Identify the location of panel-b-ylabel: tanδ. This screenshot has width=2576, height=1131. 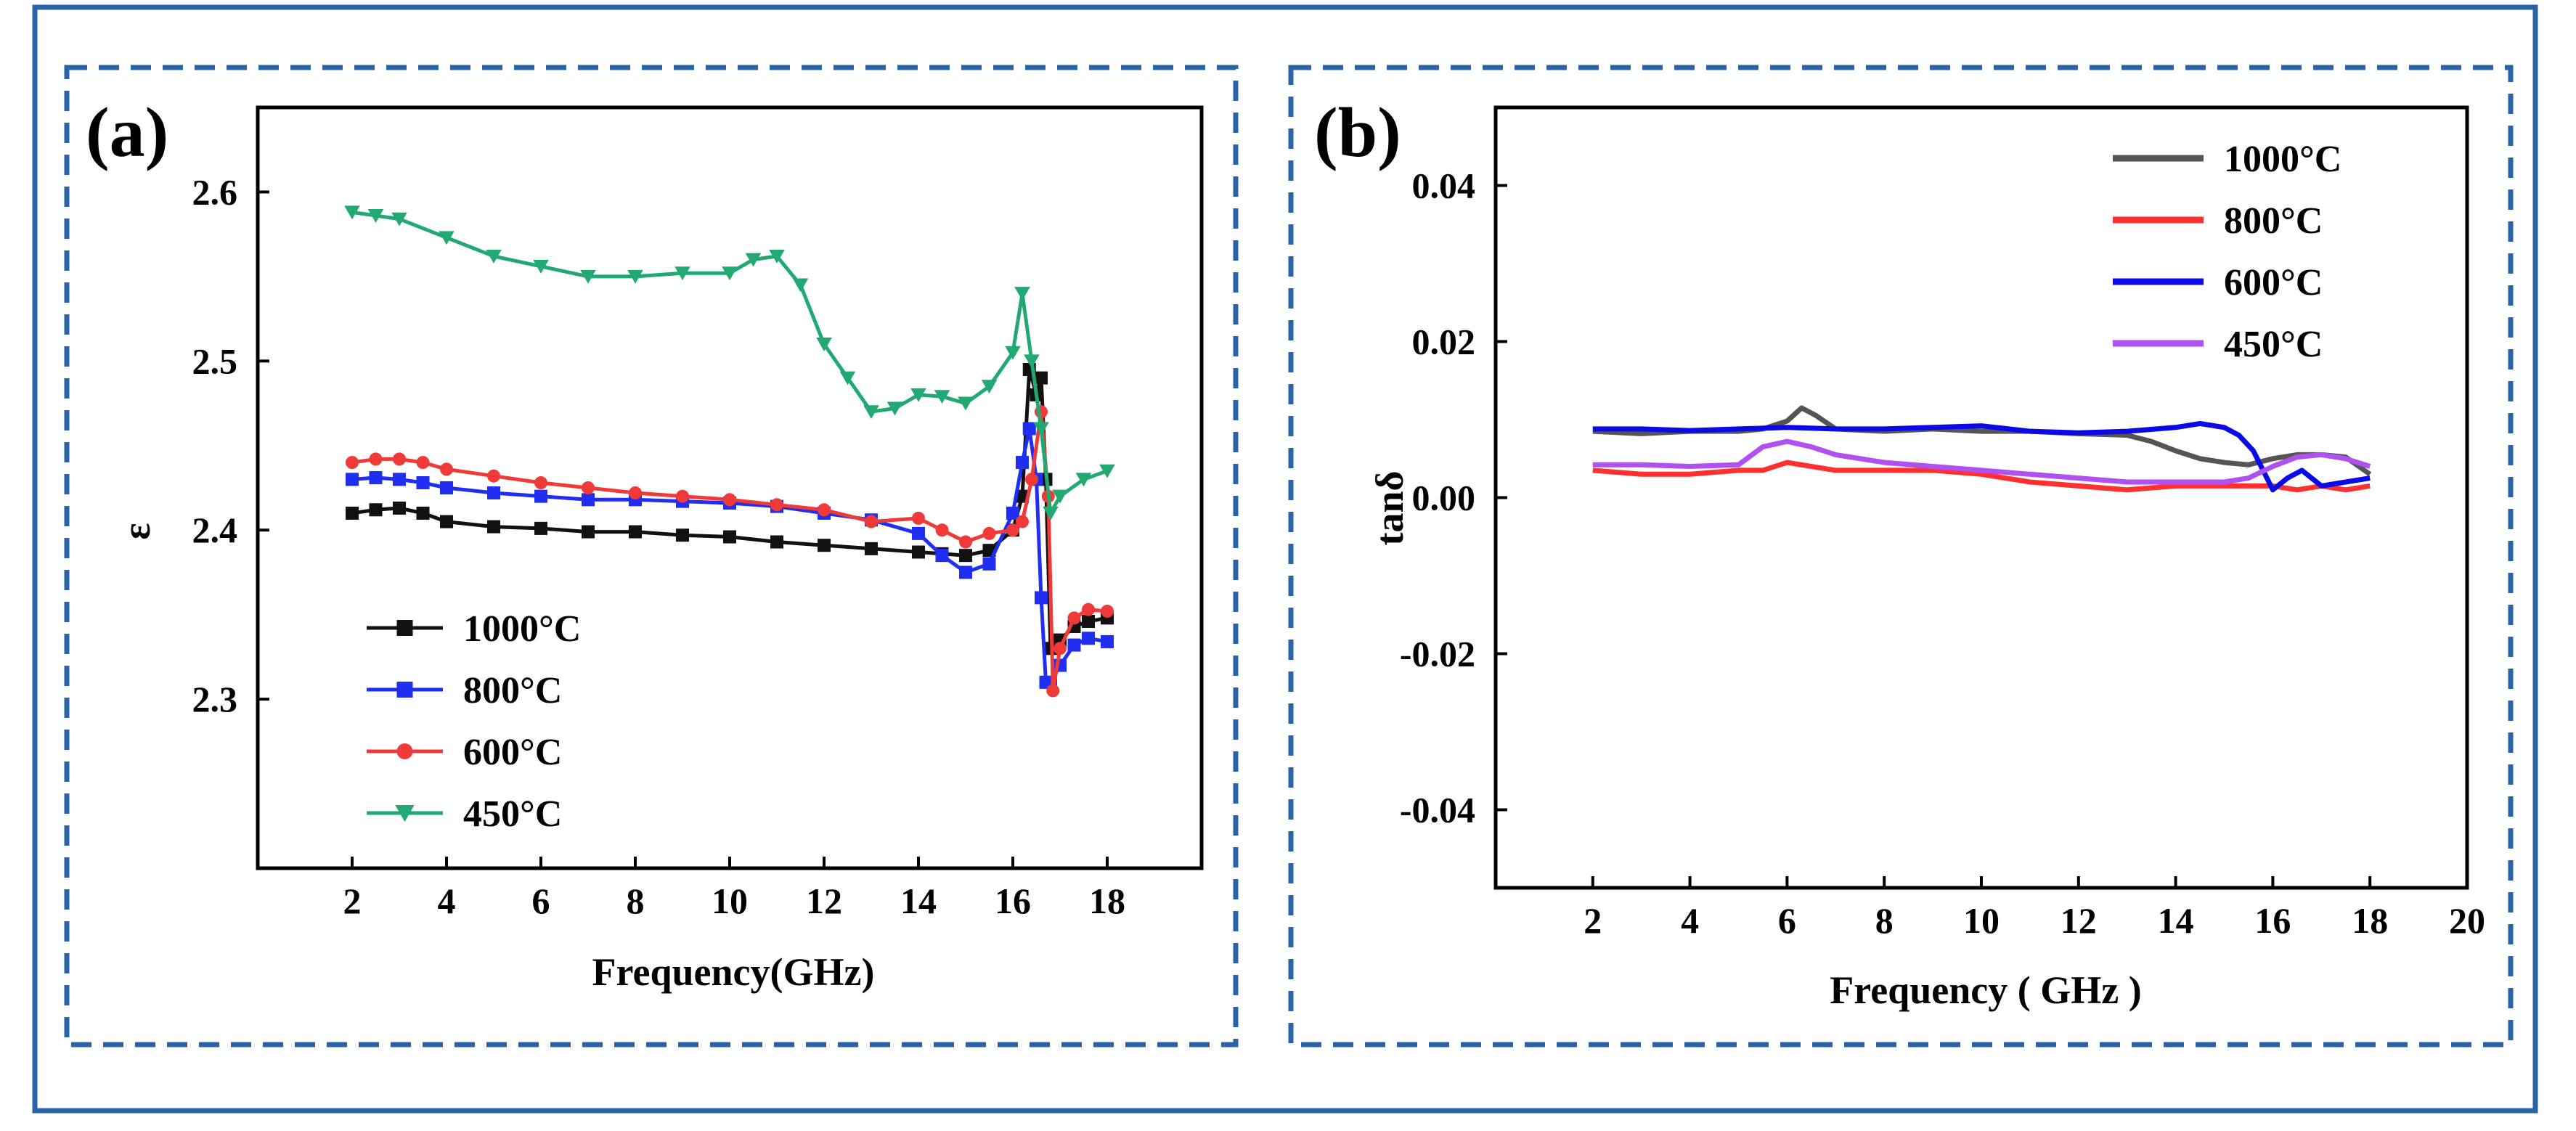
(1389, 507).